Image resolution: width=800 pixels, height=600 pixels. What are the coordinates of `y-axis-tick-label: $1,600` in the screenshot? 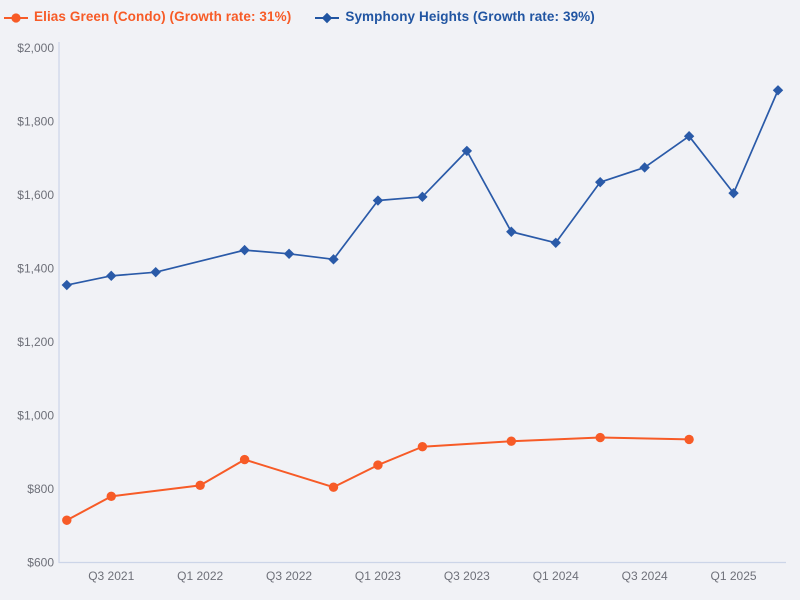 It's located at (35, 195).